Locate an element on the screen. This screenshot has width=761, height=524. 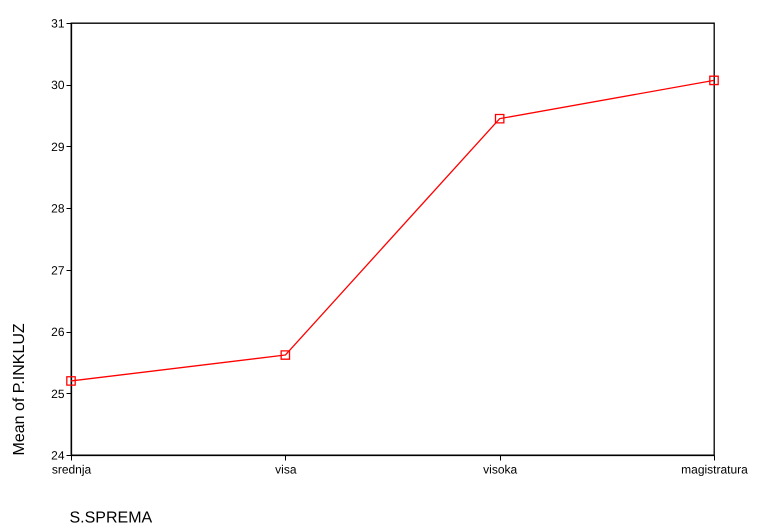
y-tick-label: 30 is located at coordinates (58, 85).